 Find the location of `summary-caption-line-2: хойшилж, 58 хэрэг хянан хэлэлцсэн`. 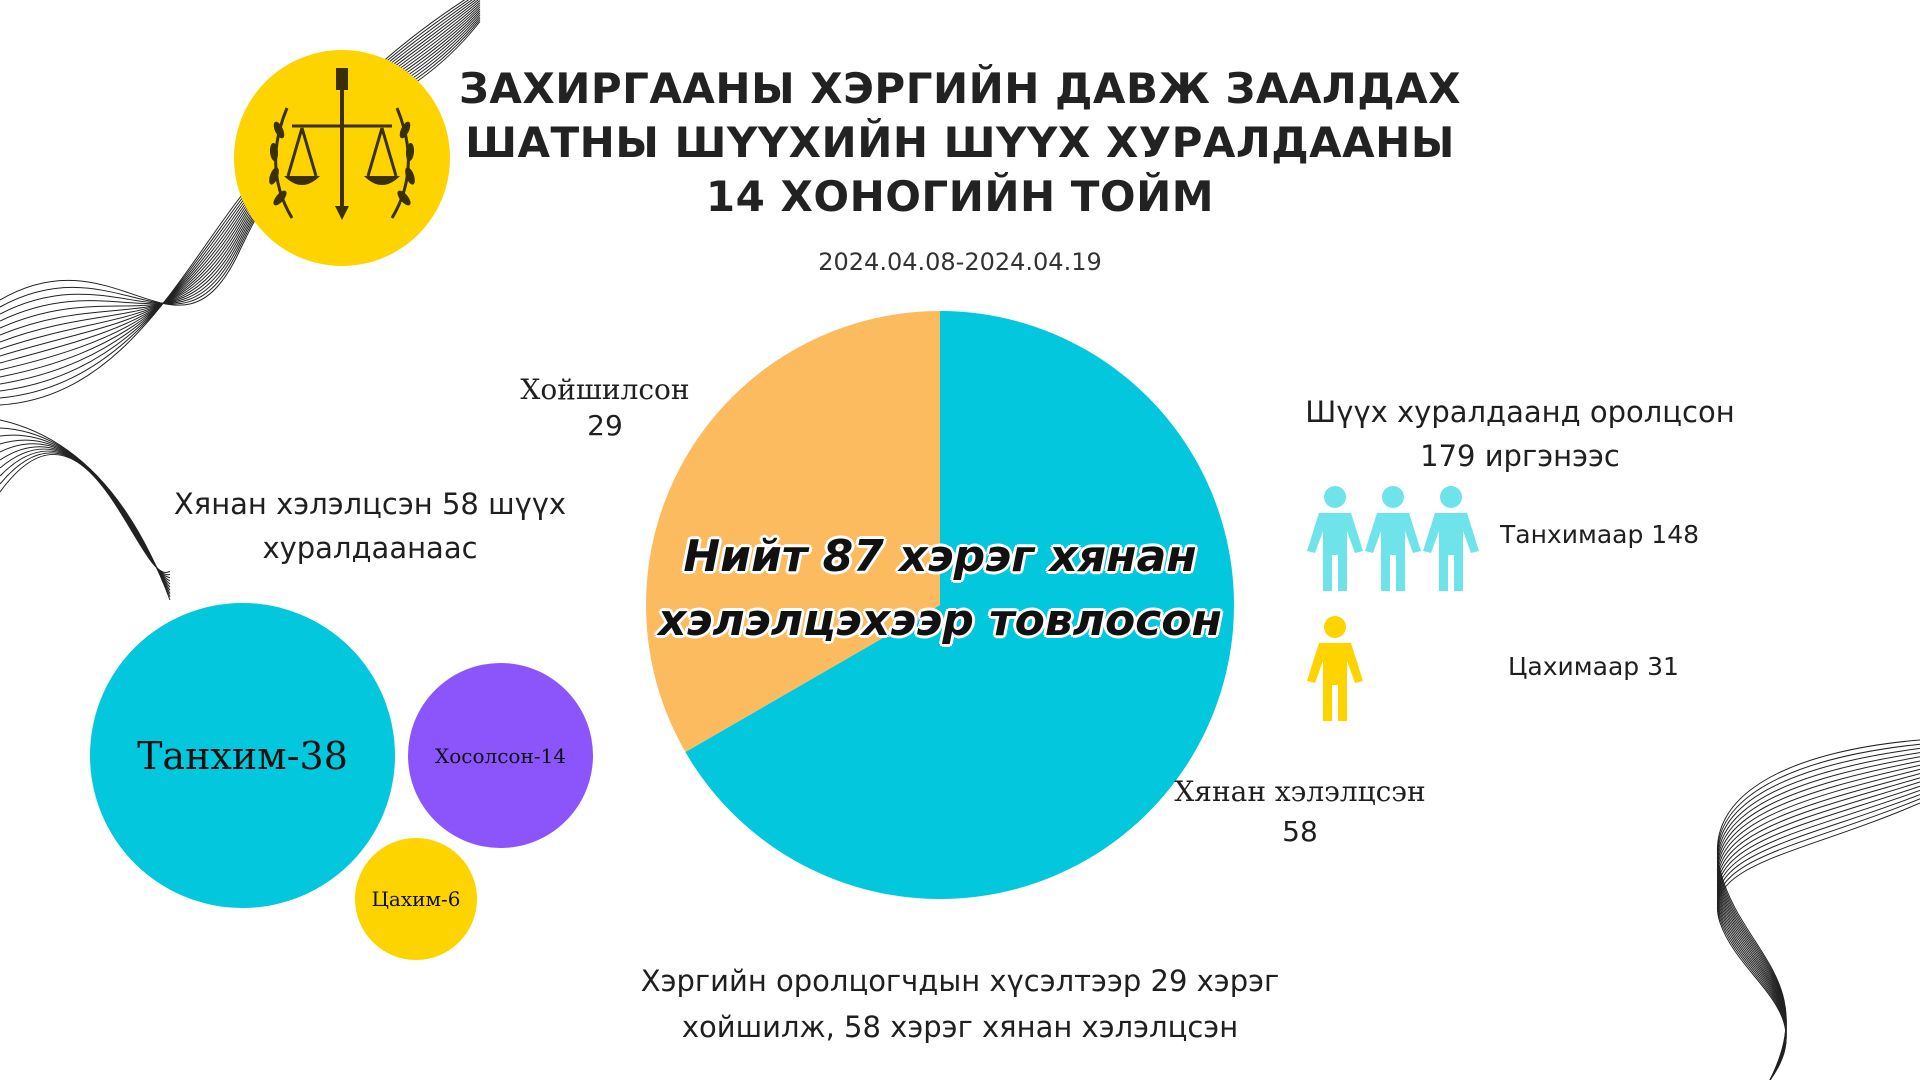

summary-caption-line-2: хойшилж, 58 хэрэг хянан хэлэлцсэн is located at coordinates (960, 1027).